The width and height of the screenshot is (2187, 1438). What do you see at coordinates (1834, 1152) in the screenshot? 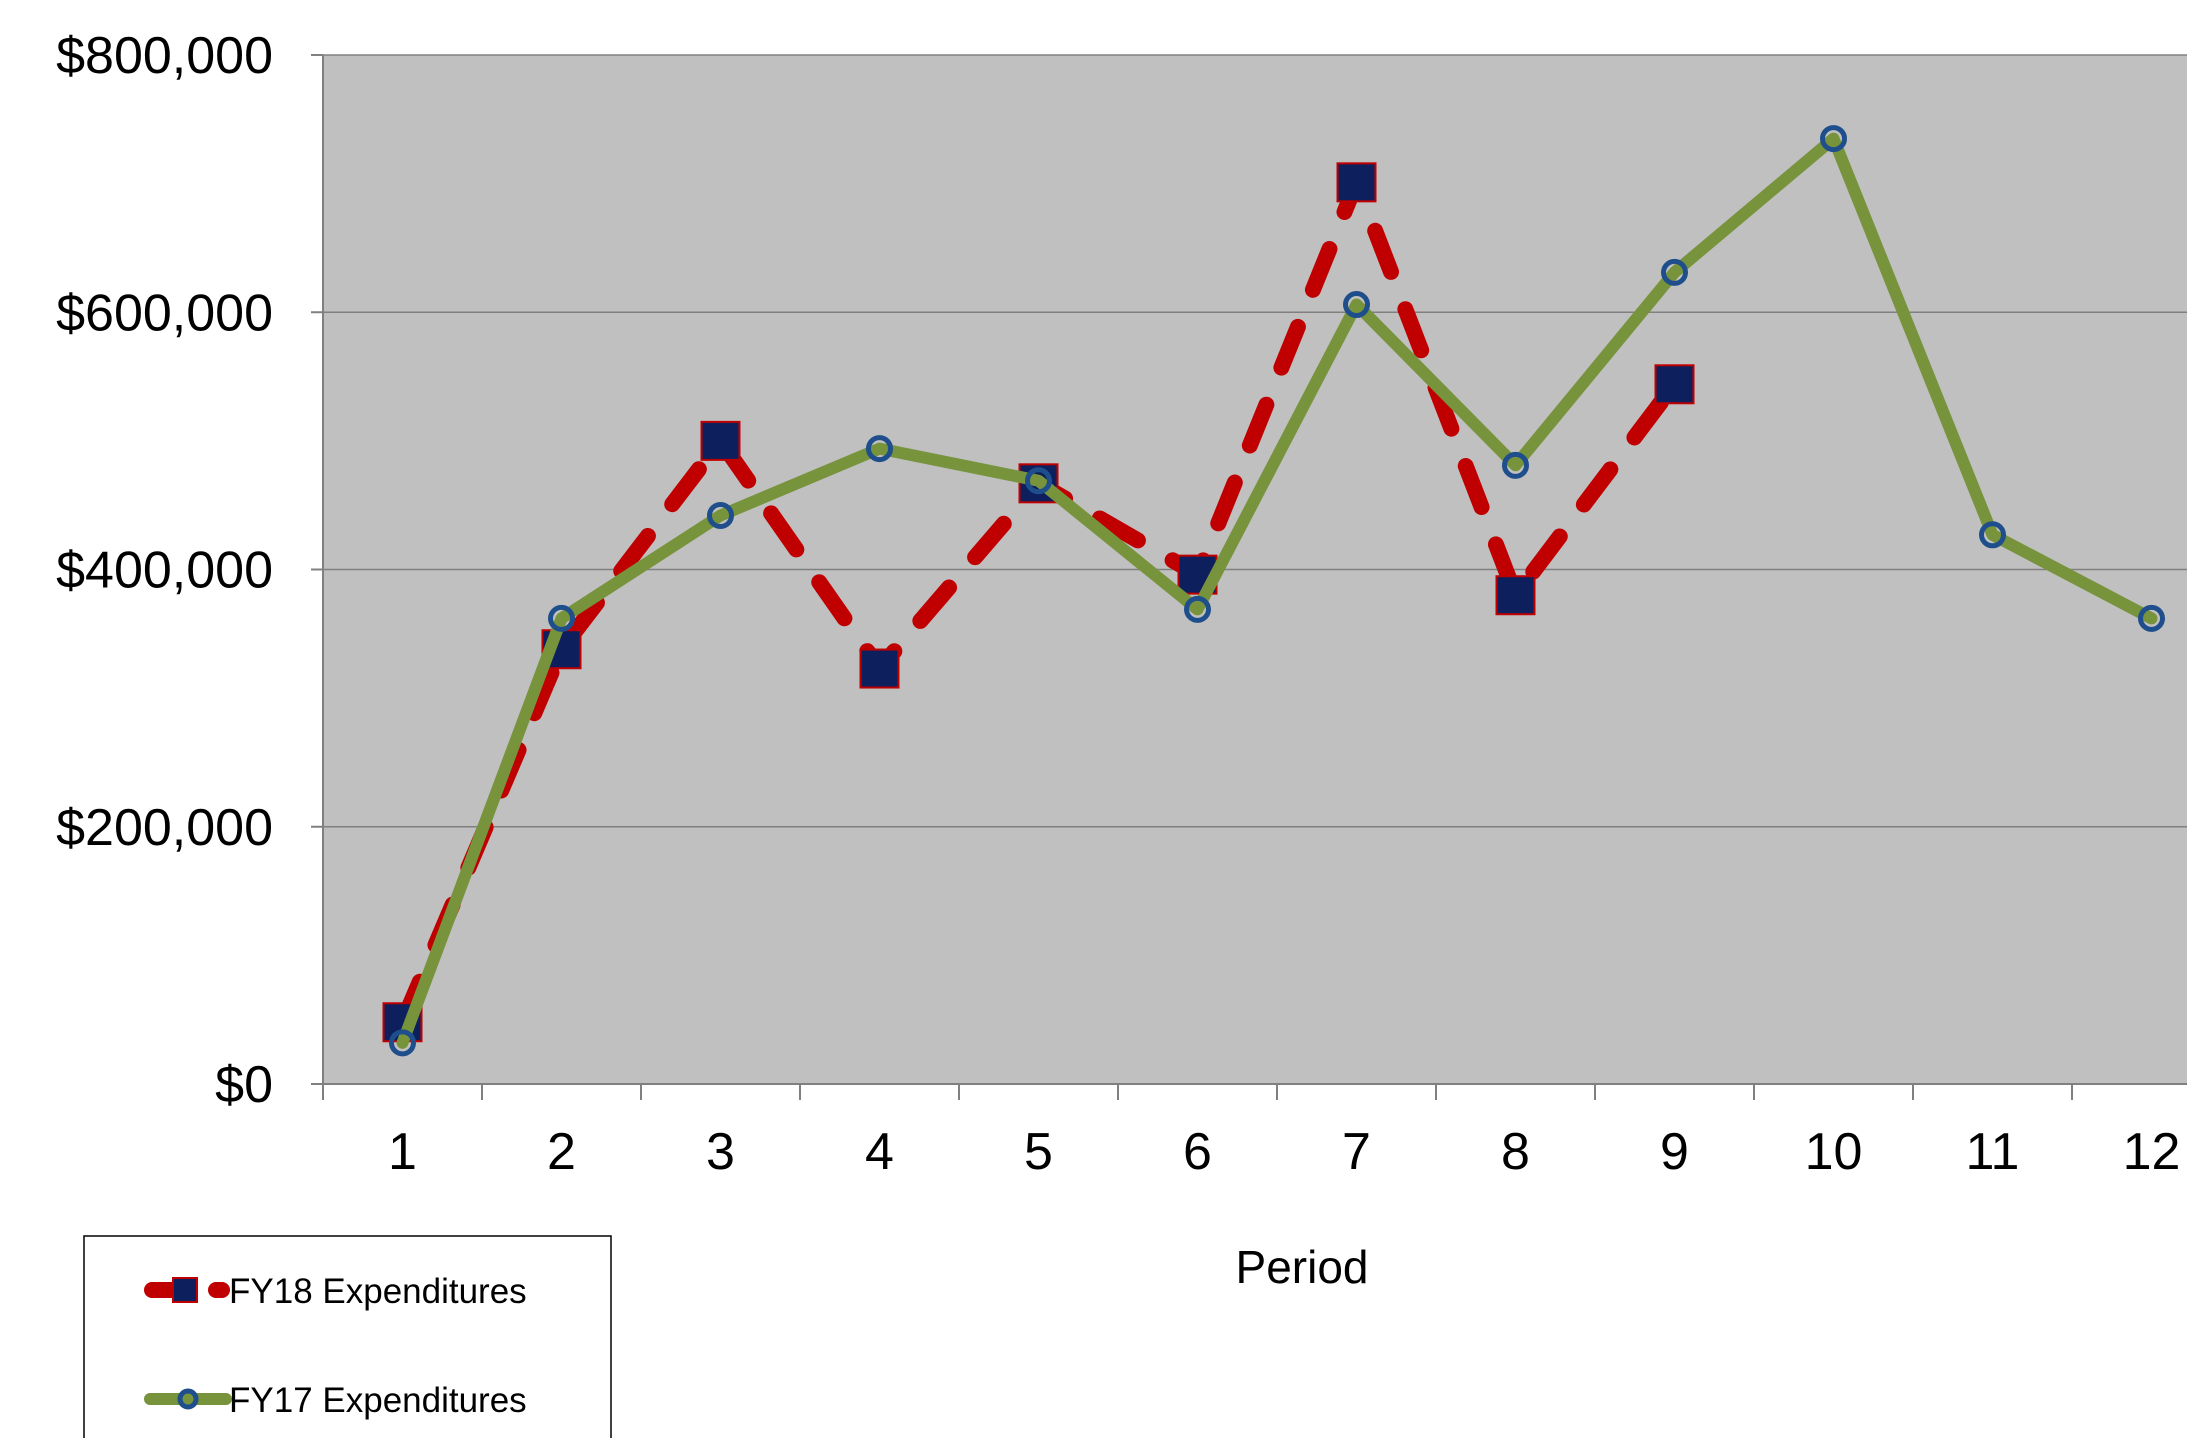
I see `x-tick-label-10: 10` at bounding box center [1834, 1152].